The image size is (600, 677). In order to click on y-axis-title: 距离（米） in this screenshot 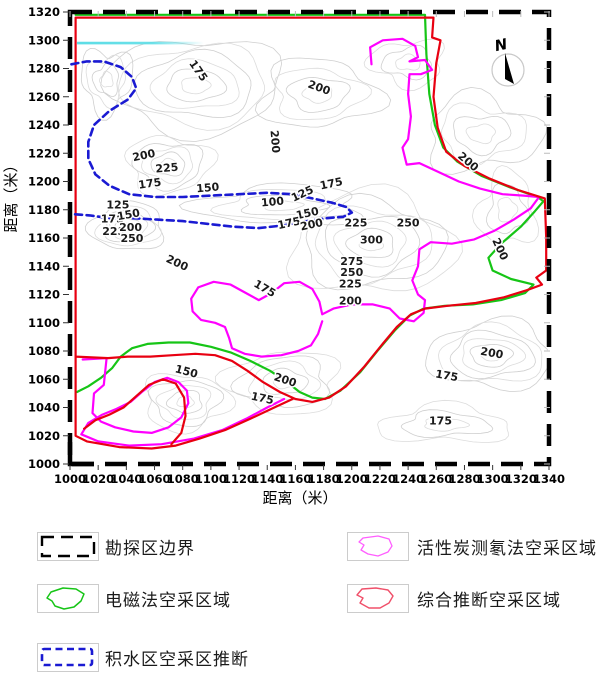, I will do `click(11, 194)`.